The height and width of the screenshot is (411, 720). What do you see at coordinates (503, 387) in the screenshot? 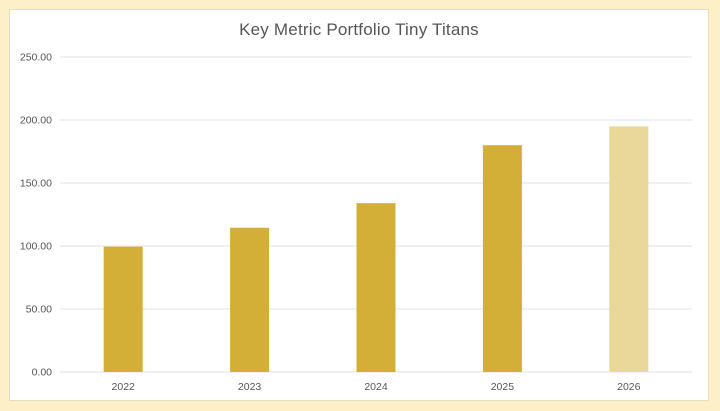
I see `x-tick-label: 2025` at bounding box center [503, 387].